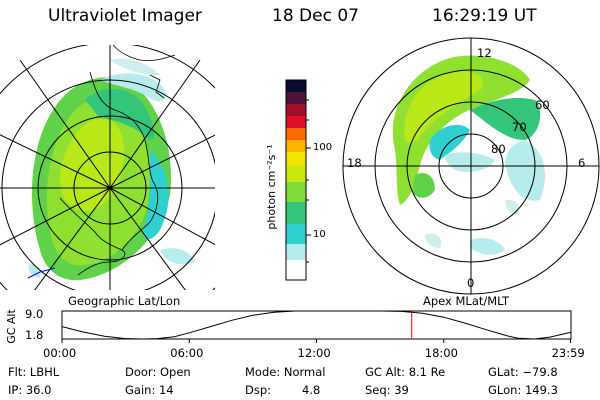 The height and width of the screenshot is (400, 600). Describe the element at coordinates (149, 390) in the screenshot. I see `status-gain: Gain: 14` at that location.